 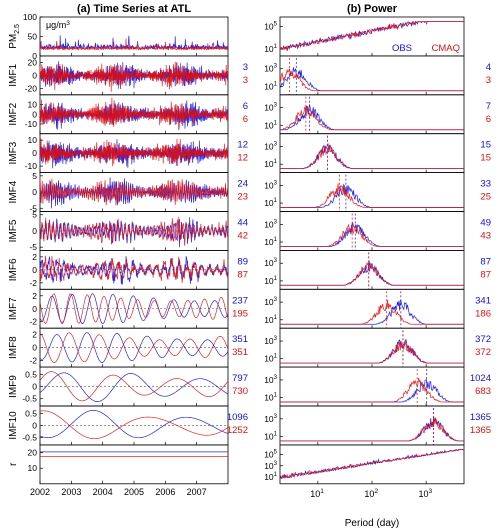 I want to click on y-tick-label: 0.5, so click(x=31, y=374).